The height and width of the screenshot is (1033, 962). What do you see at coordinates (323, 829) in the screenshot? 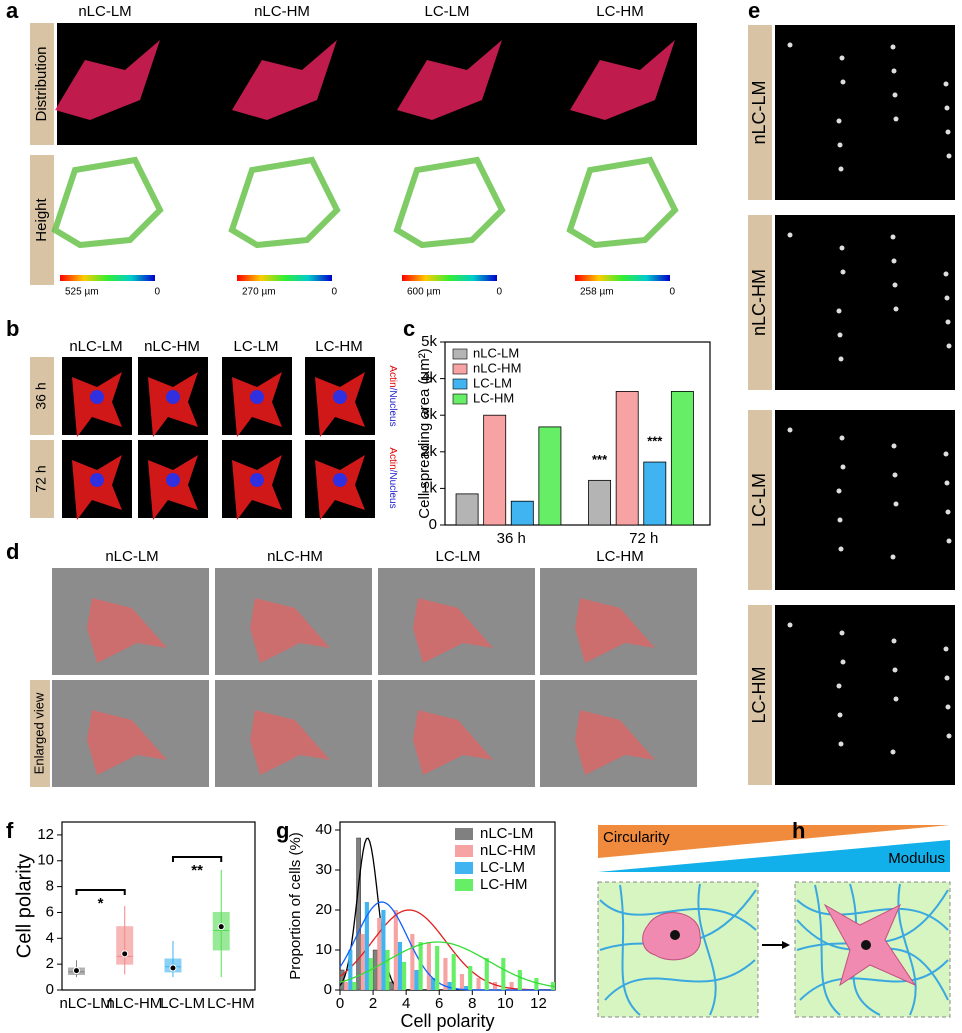
I see `y-tick-label: 40` at bounding box center [323, 829].